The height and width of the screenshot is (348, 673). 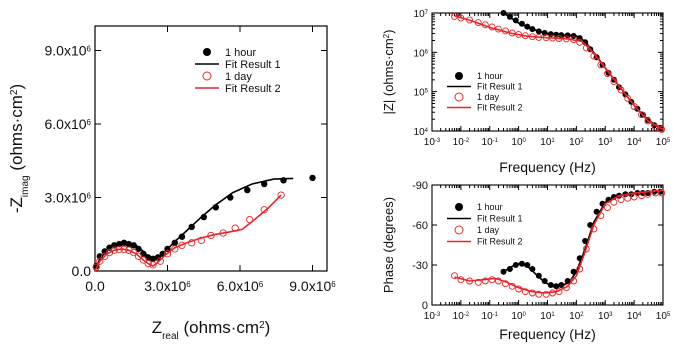 What do you see at coordinates (68, 51) in the screenshot?
I see `y-tick-label: 9.0x106` at bounding box center [68, 51].